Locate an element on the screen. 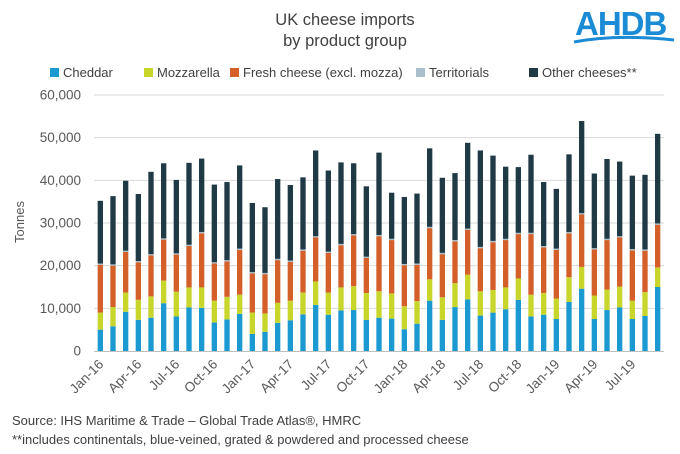  ahdb-logo-graphic: AHDB is located at coordinates (624, 24).